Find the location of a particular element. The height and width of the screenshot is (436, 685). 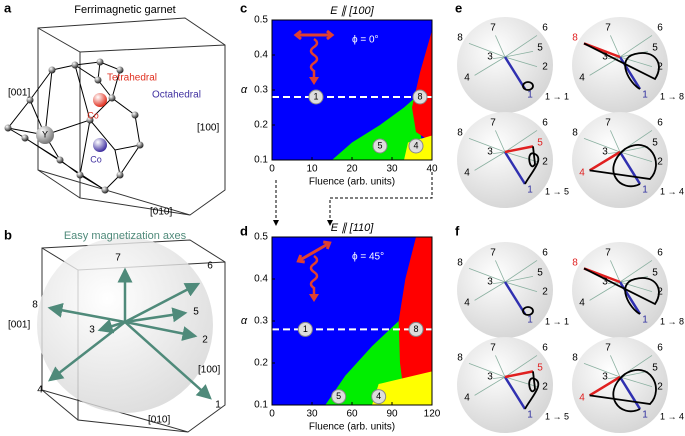

direction-label: 2 is located at coordinates (205, 340).